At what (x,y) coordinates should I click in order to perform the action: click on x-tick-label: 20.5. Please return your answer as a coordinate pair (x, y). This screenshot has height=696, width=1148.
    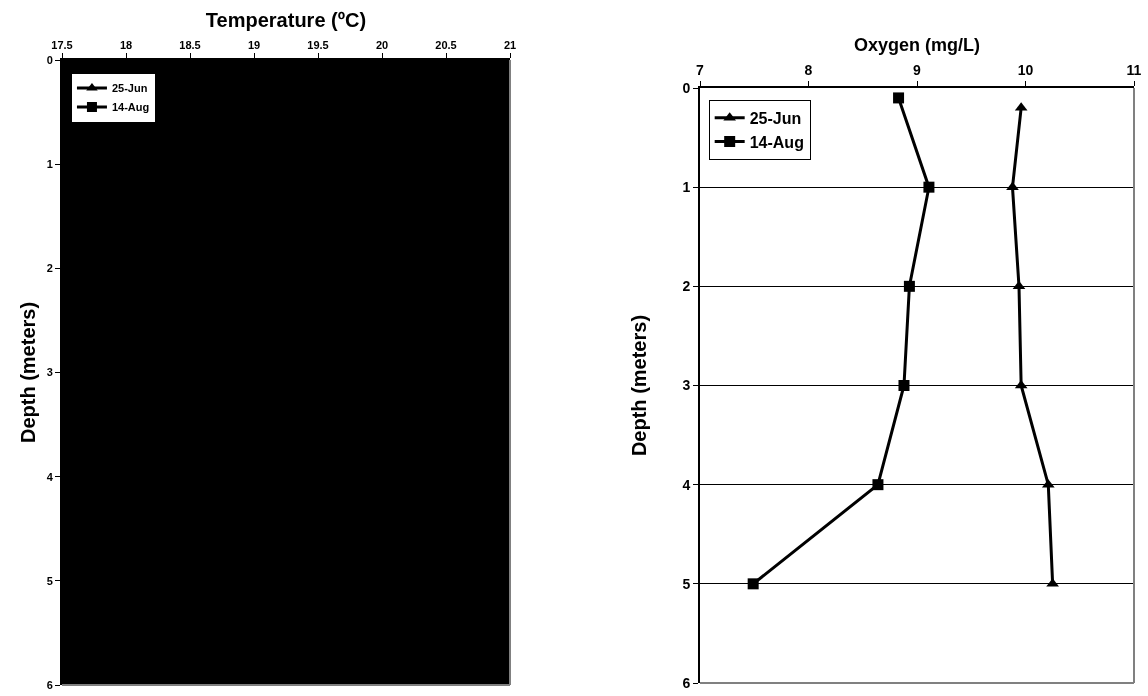
    Looking at the image, I should click on (446, 44).